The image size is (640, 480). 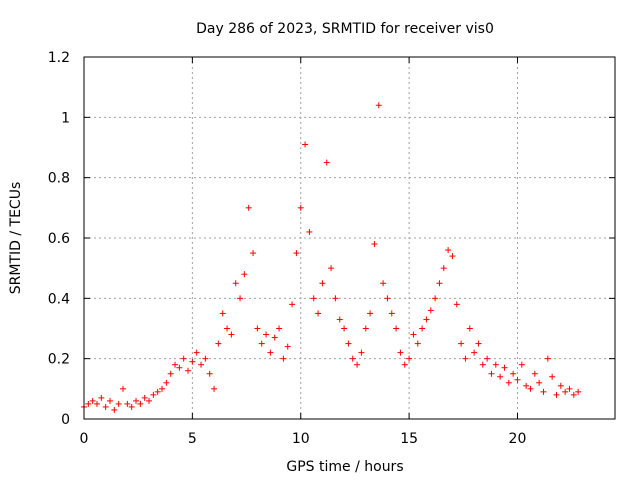 I want to click on y-axis-label: SRMTID / TECUs, so click(x=16, y=238).